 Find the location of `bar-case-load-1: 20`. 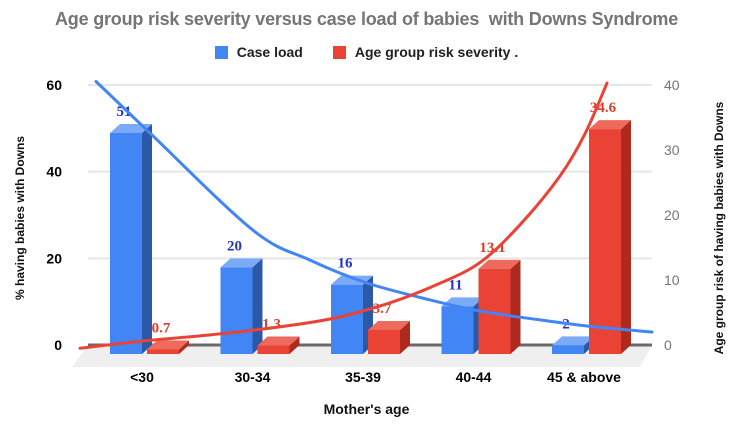

bar-case-load-1: 20 is located at coordinates (241, 296).